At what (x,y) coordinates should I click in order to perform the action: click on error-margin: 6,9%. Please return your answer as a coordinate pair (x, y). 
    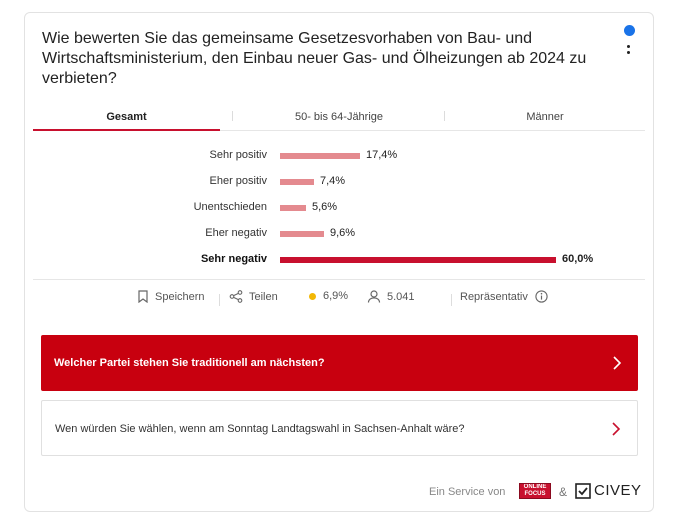
    Looking at the image, I should click on (328, 296).